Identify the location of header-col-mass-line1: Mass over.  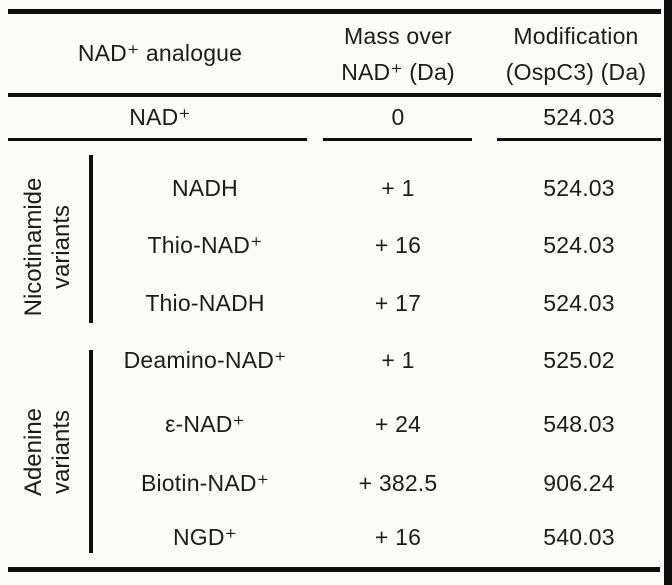
(398, 35).